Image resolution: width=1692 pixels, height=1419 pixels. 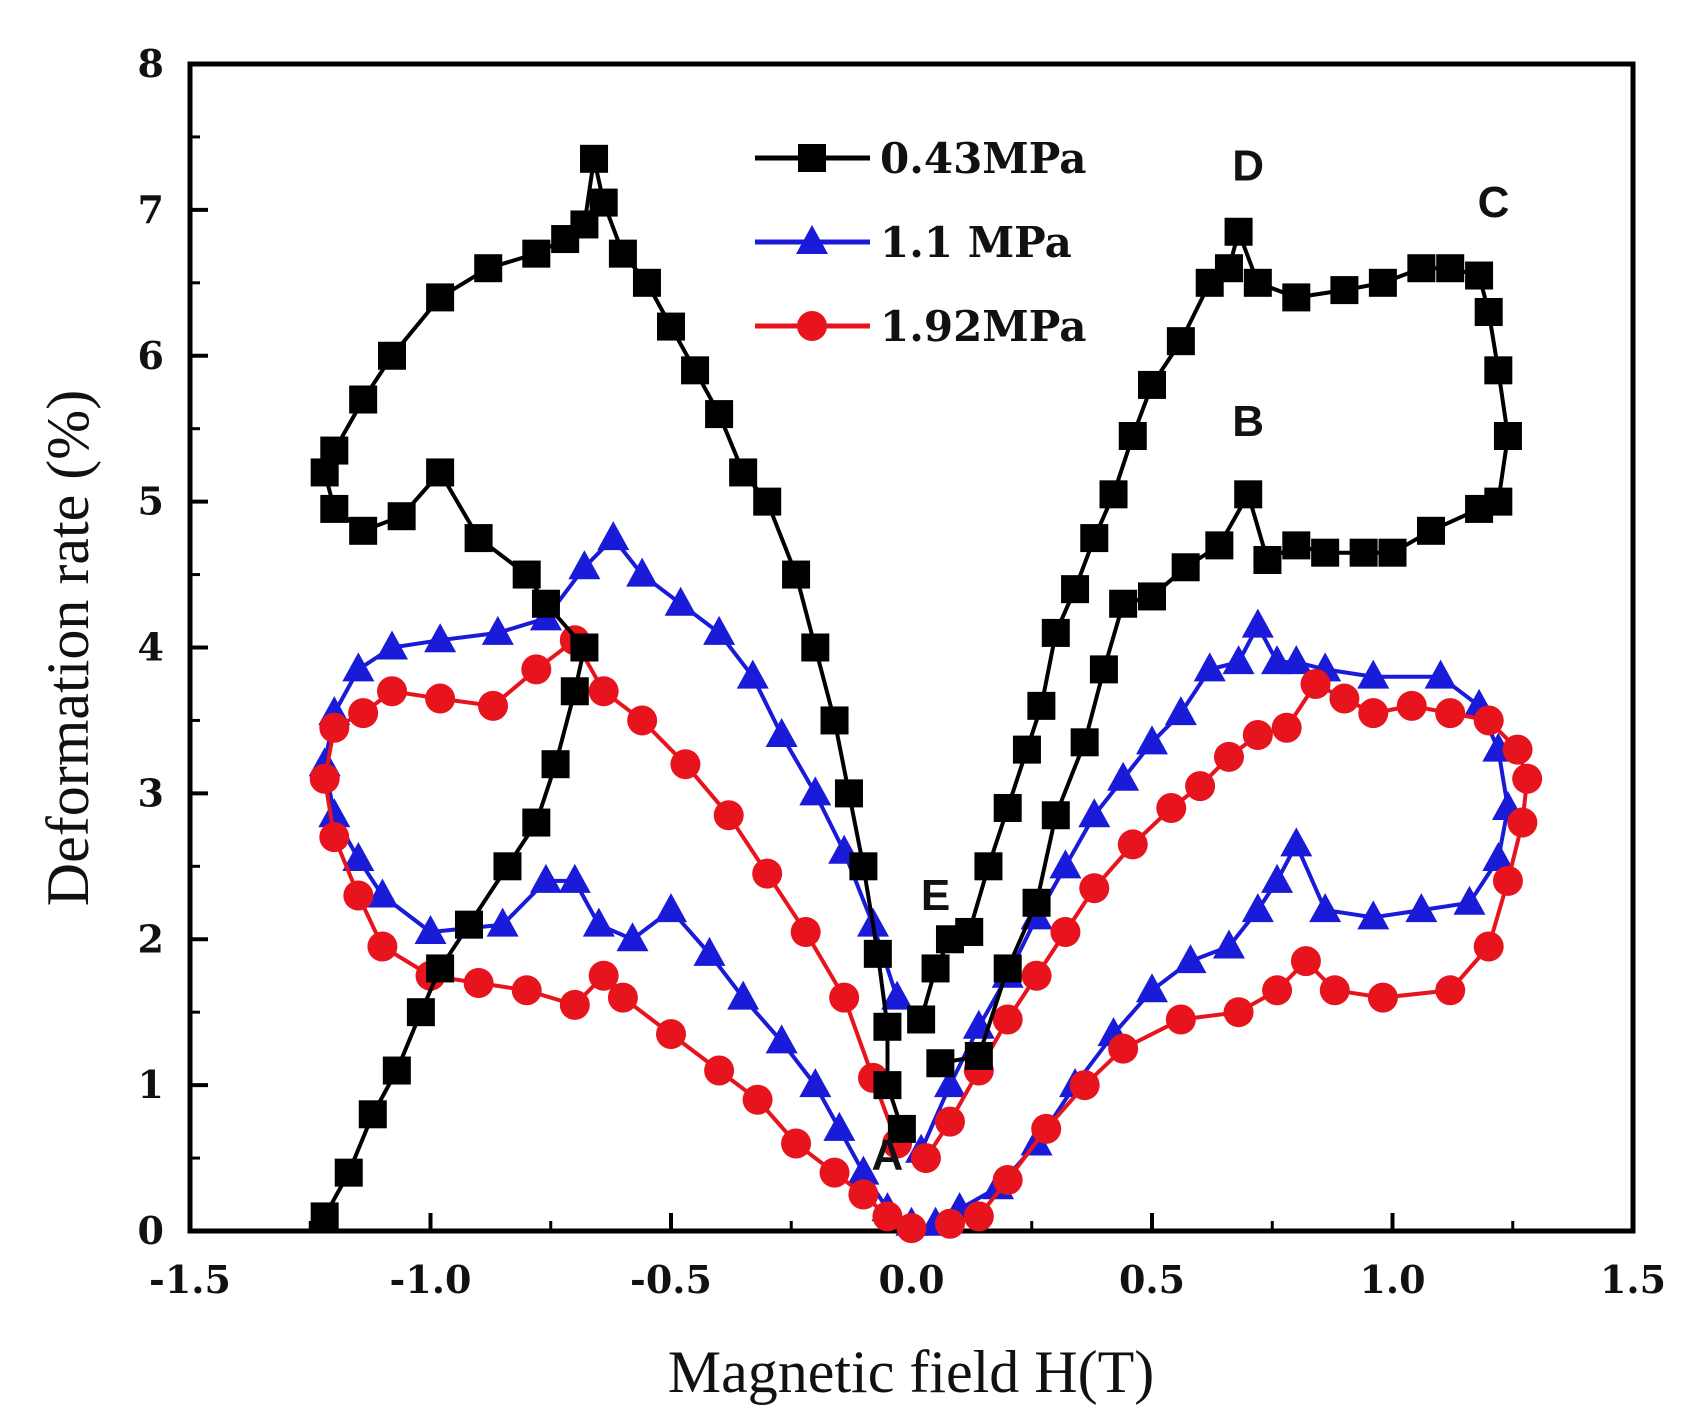 I want to click on y-tick-label: 5, so click(x=151, y=501).